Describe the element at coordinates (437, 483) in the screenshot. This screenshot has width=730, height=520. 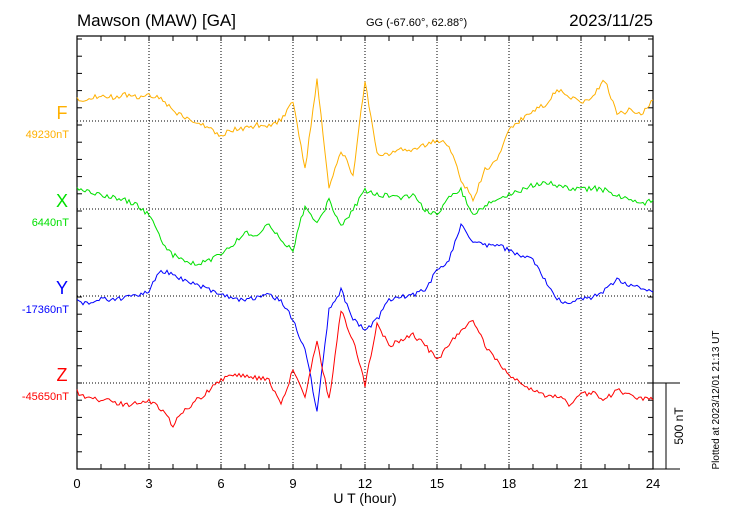
I see `x-tick-label: 15` at that location.